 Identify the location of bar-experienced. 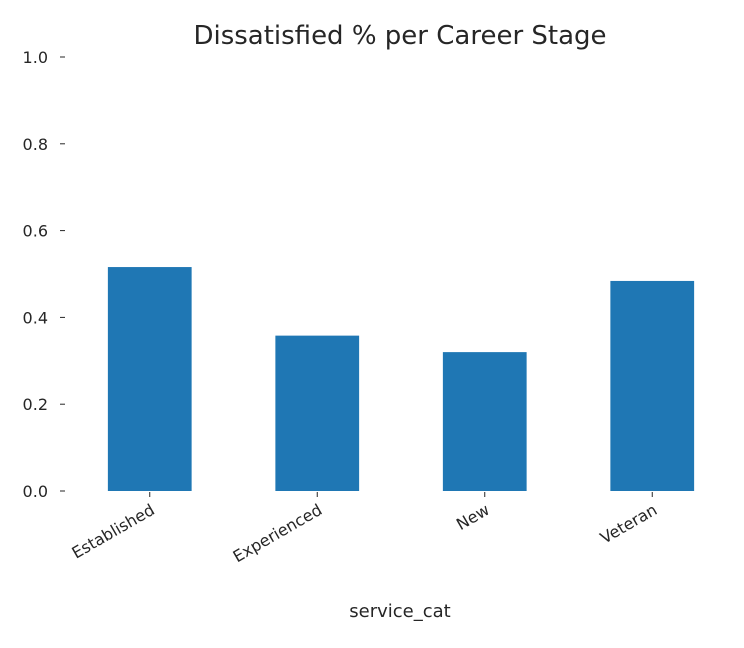
(317, 413).